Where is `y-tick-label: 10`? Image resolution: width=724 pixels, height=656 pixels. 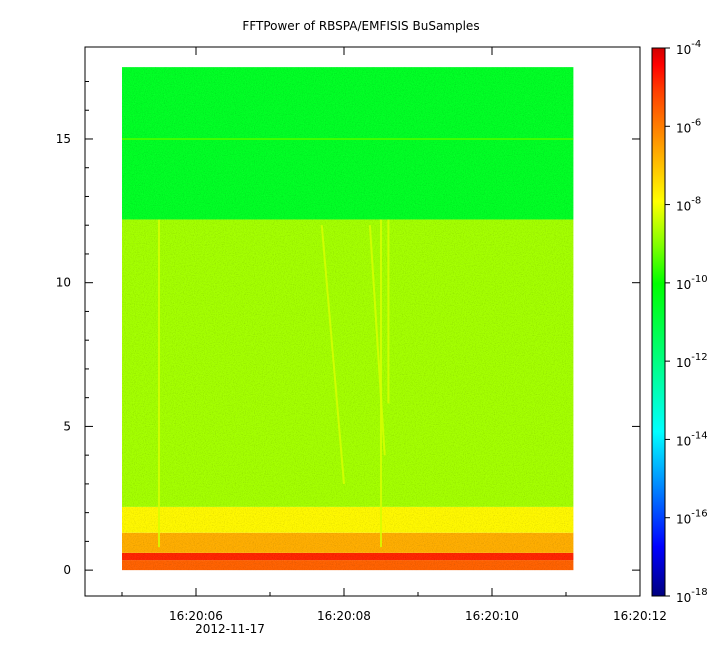
y-tick-label: 10 is located at coordinates (63, 283).